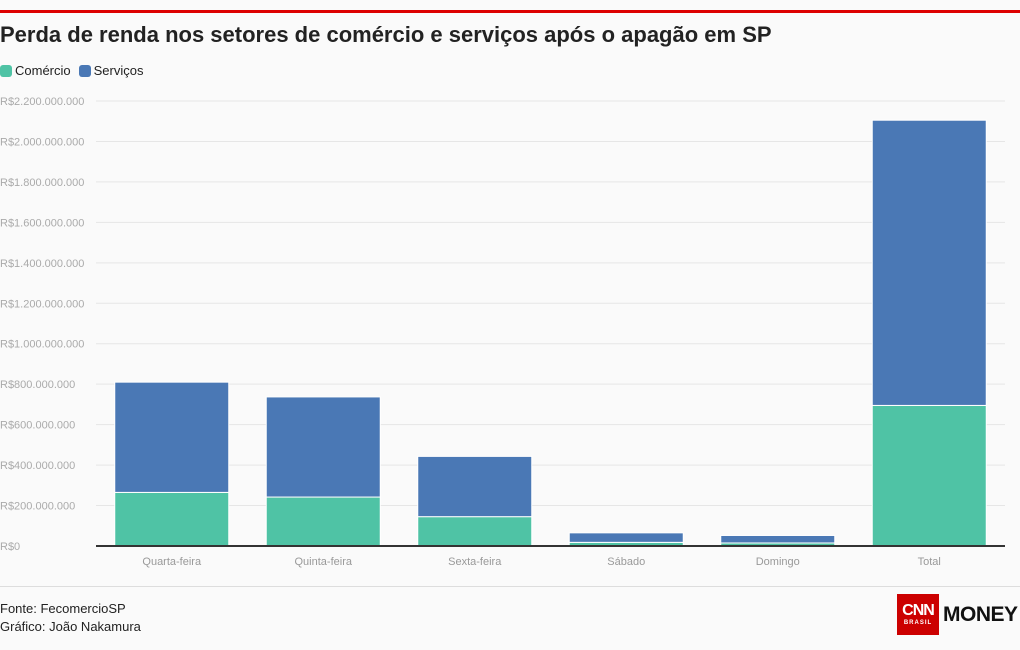  What do you see at coordinates (84, 70) in the screenshot?
I see `legend-swatch-servicos` at bounding box center [84, 70].